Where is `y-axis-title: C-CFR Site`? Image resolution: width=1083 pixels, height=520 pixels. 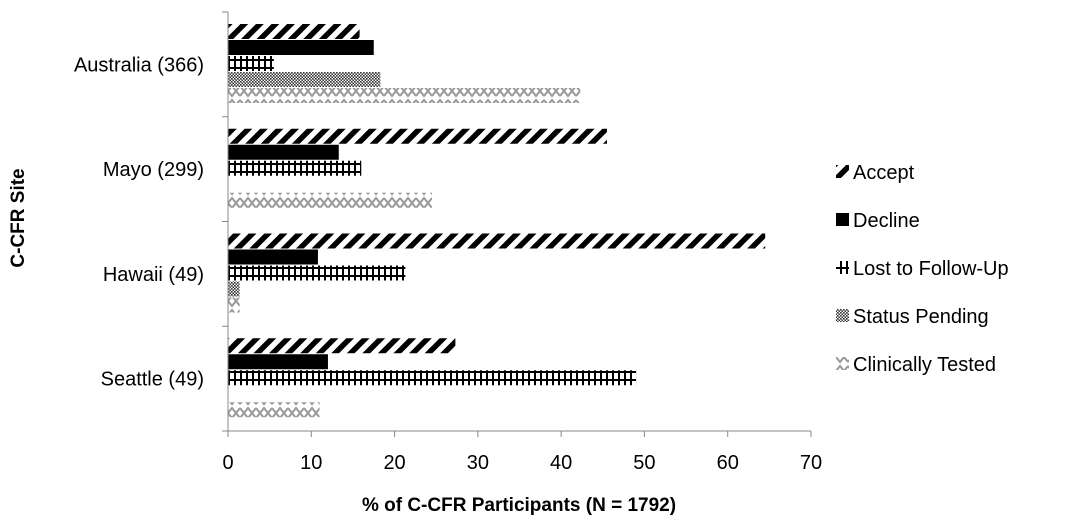 y-axis-title: C-CFR Site is located at coordinates (18, 217).